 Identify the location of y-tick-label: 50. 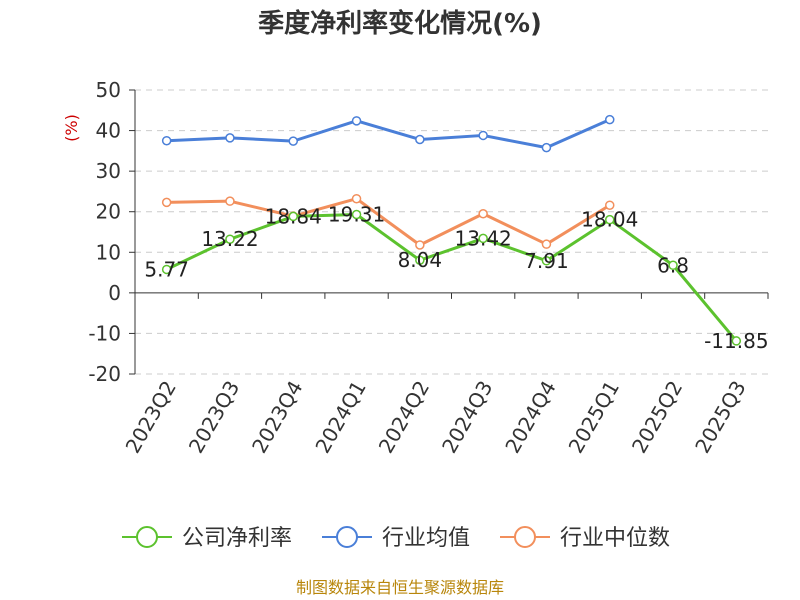
(108, 90).